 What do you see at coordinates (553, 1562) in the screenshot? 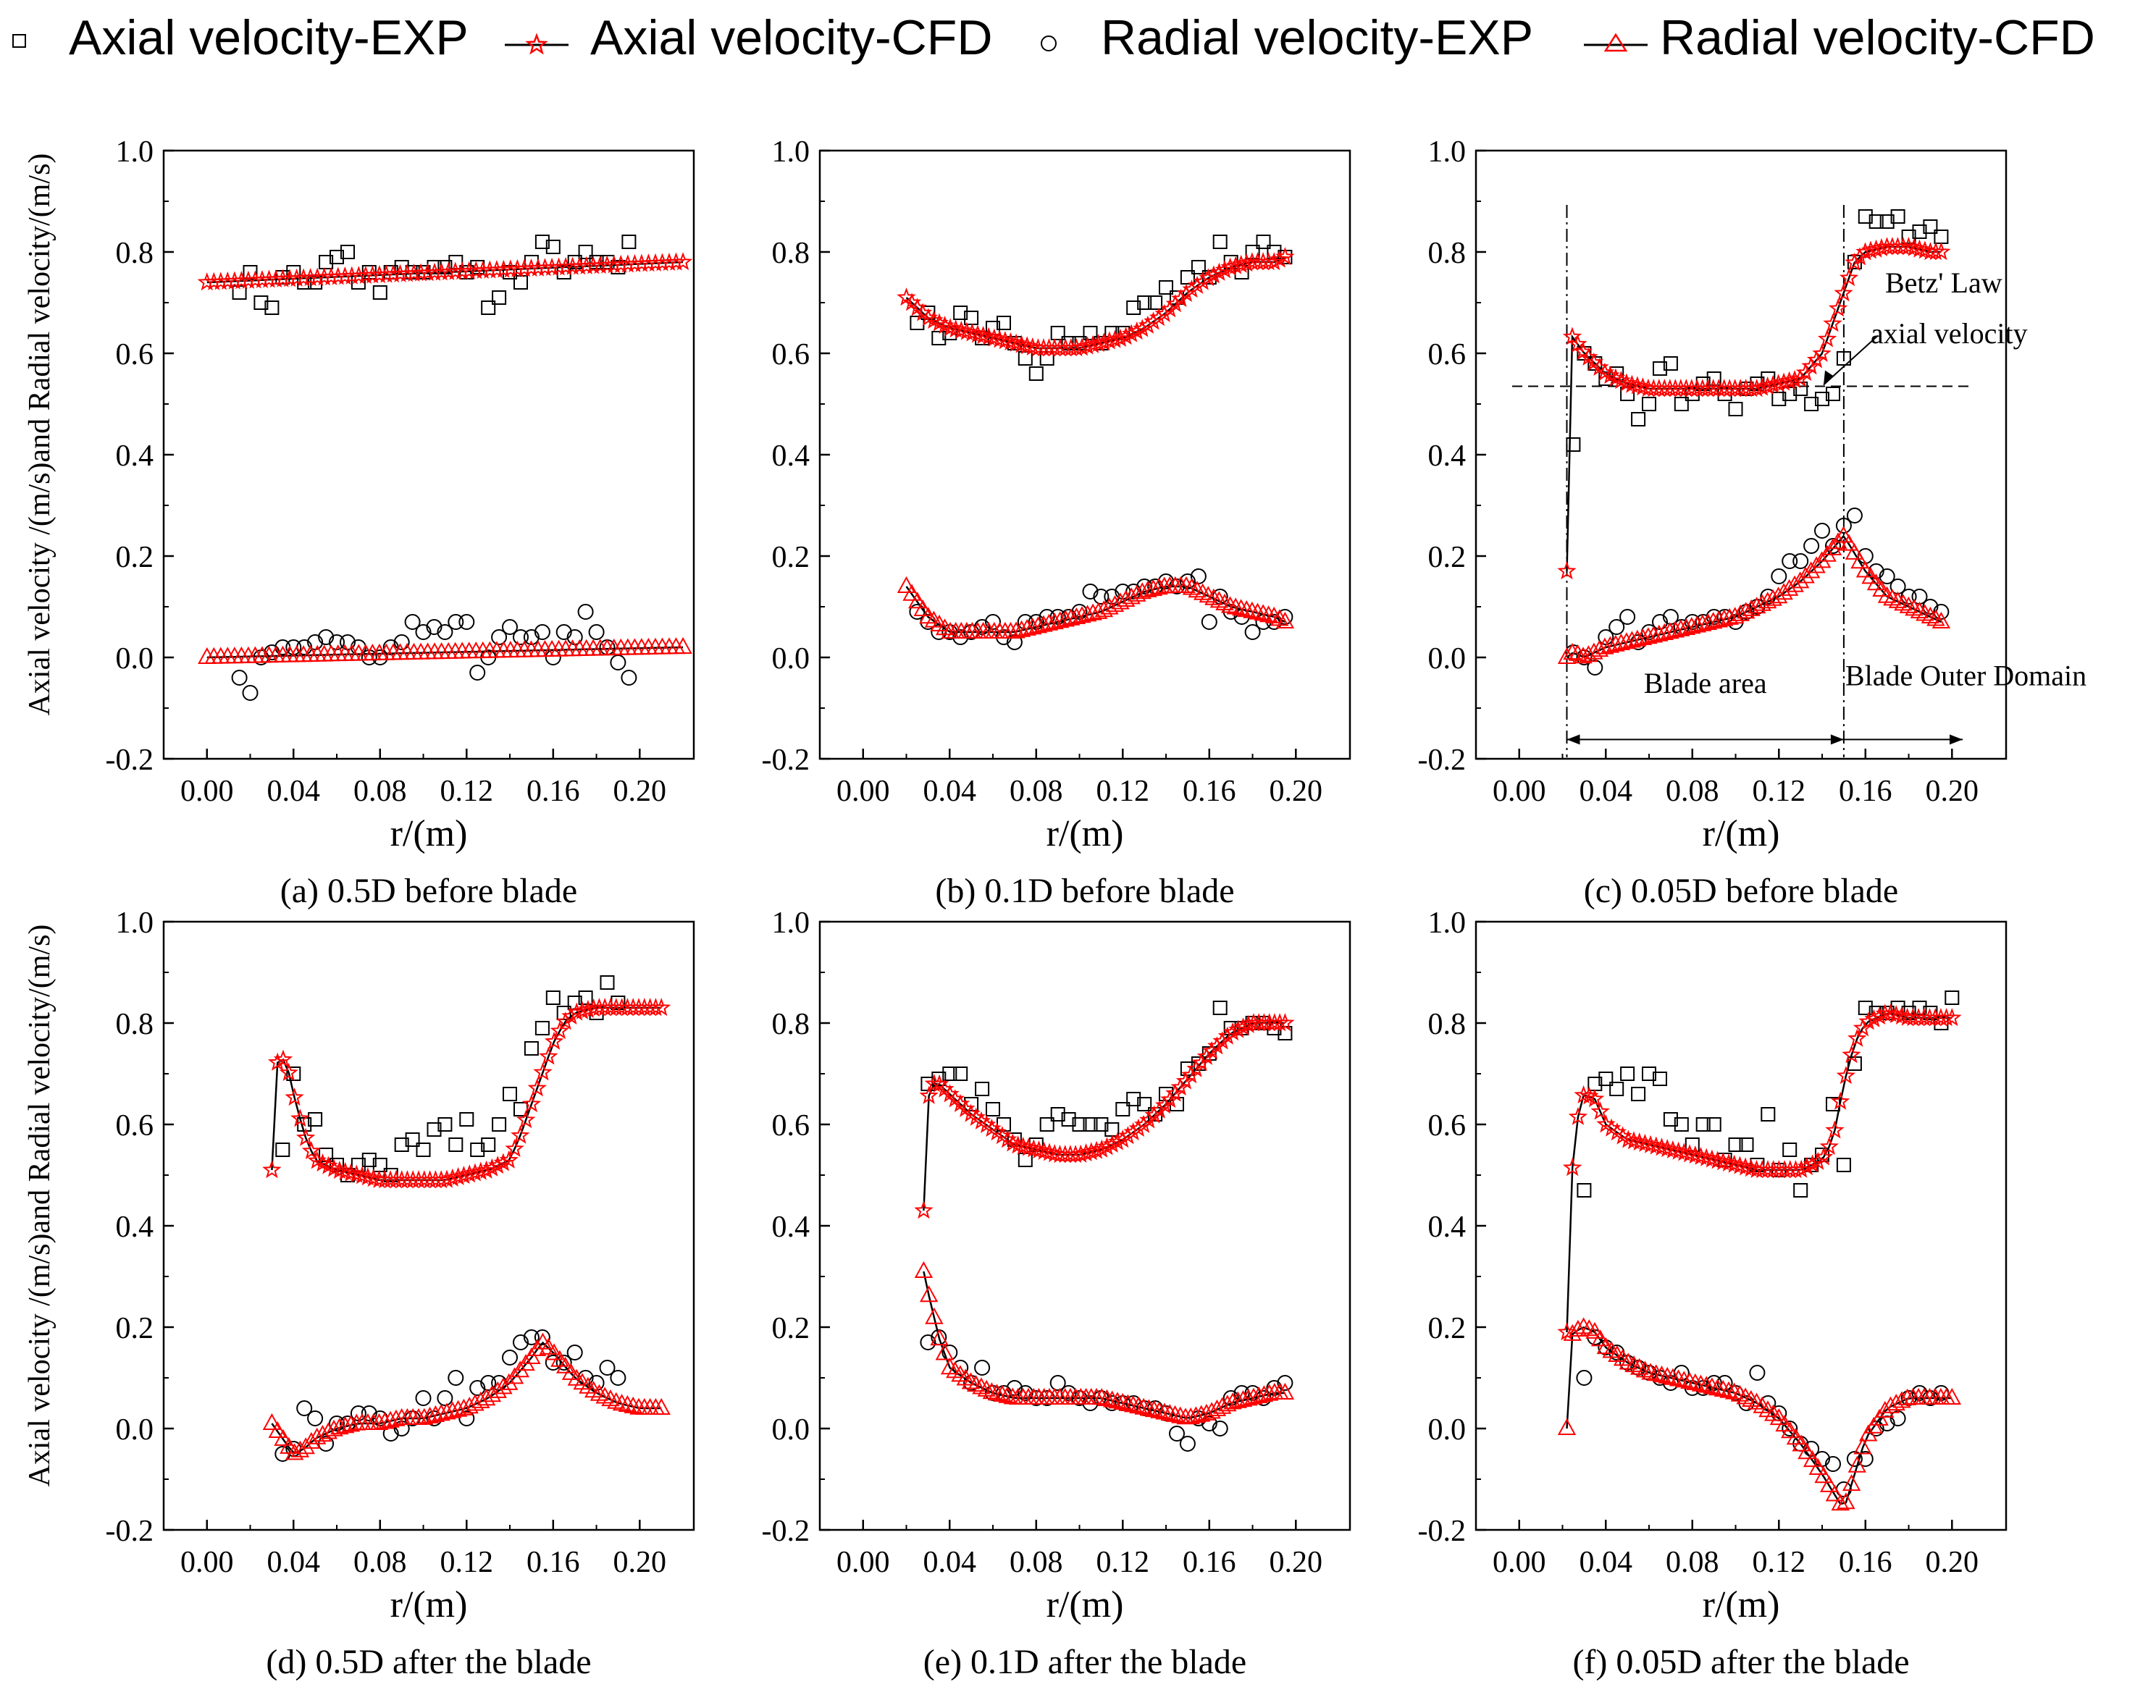
I see `x-tick-label: 0.16` at bounding box center [553, 1562].